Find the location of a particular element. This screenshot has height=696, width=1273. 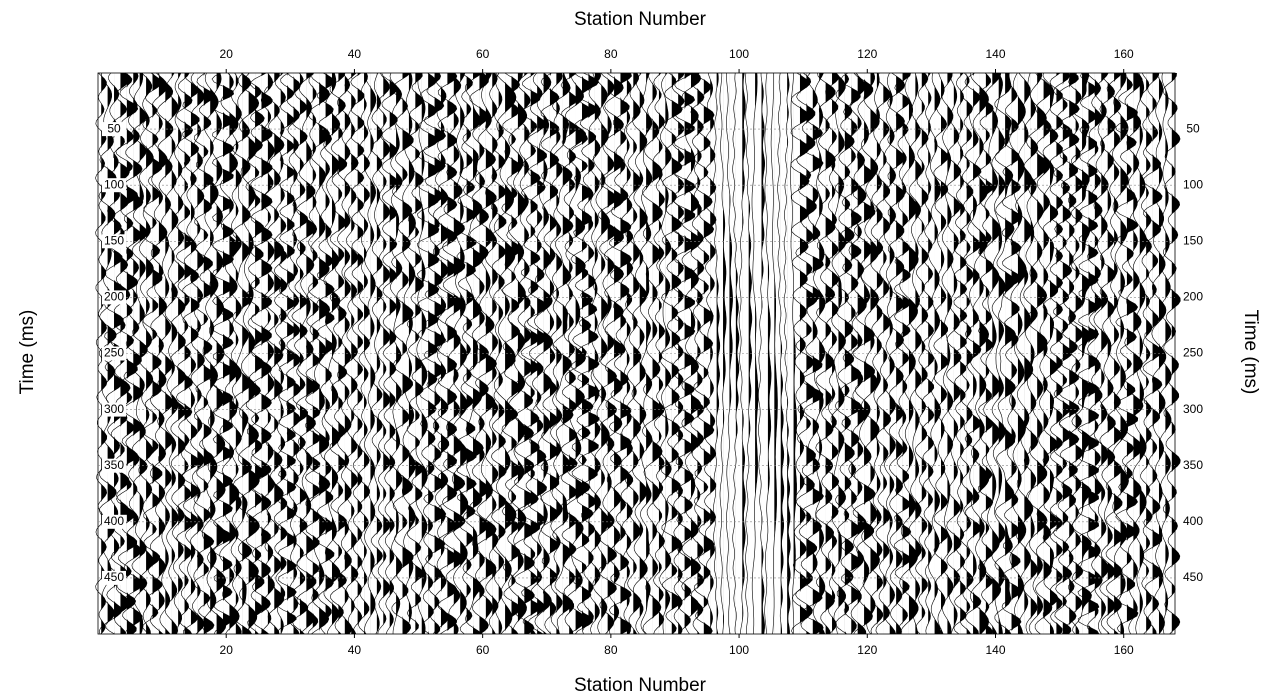

y-tick-label-left: 300 is located at coordinates (114, 409).